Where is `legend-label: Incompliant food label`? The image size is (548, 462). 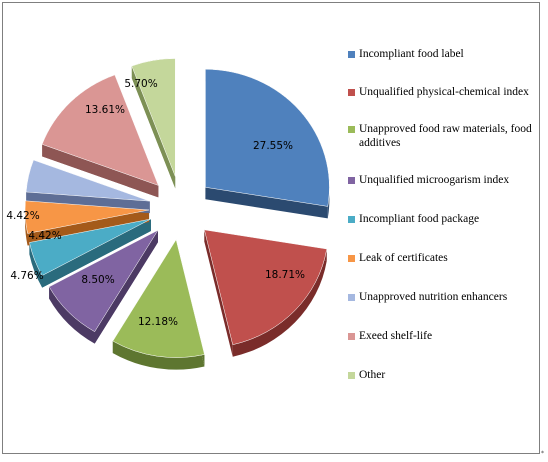
legend-label: Incompliant food label is located at coordinates (411, 54).